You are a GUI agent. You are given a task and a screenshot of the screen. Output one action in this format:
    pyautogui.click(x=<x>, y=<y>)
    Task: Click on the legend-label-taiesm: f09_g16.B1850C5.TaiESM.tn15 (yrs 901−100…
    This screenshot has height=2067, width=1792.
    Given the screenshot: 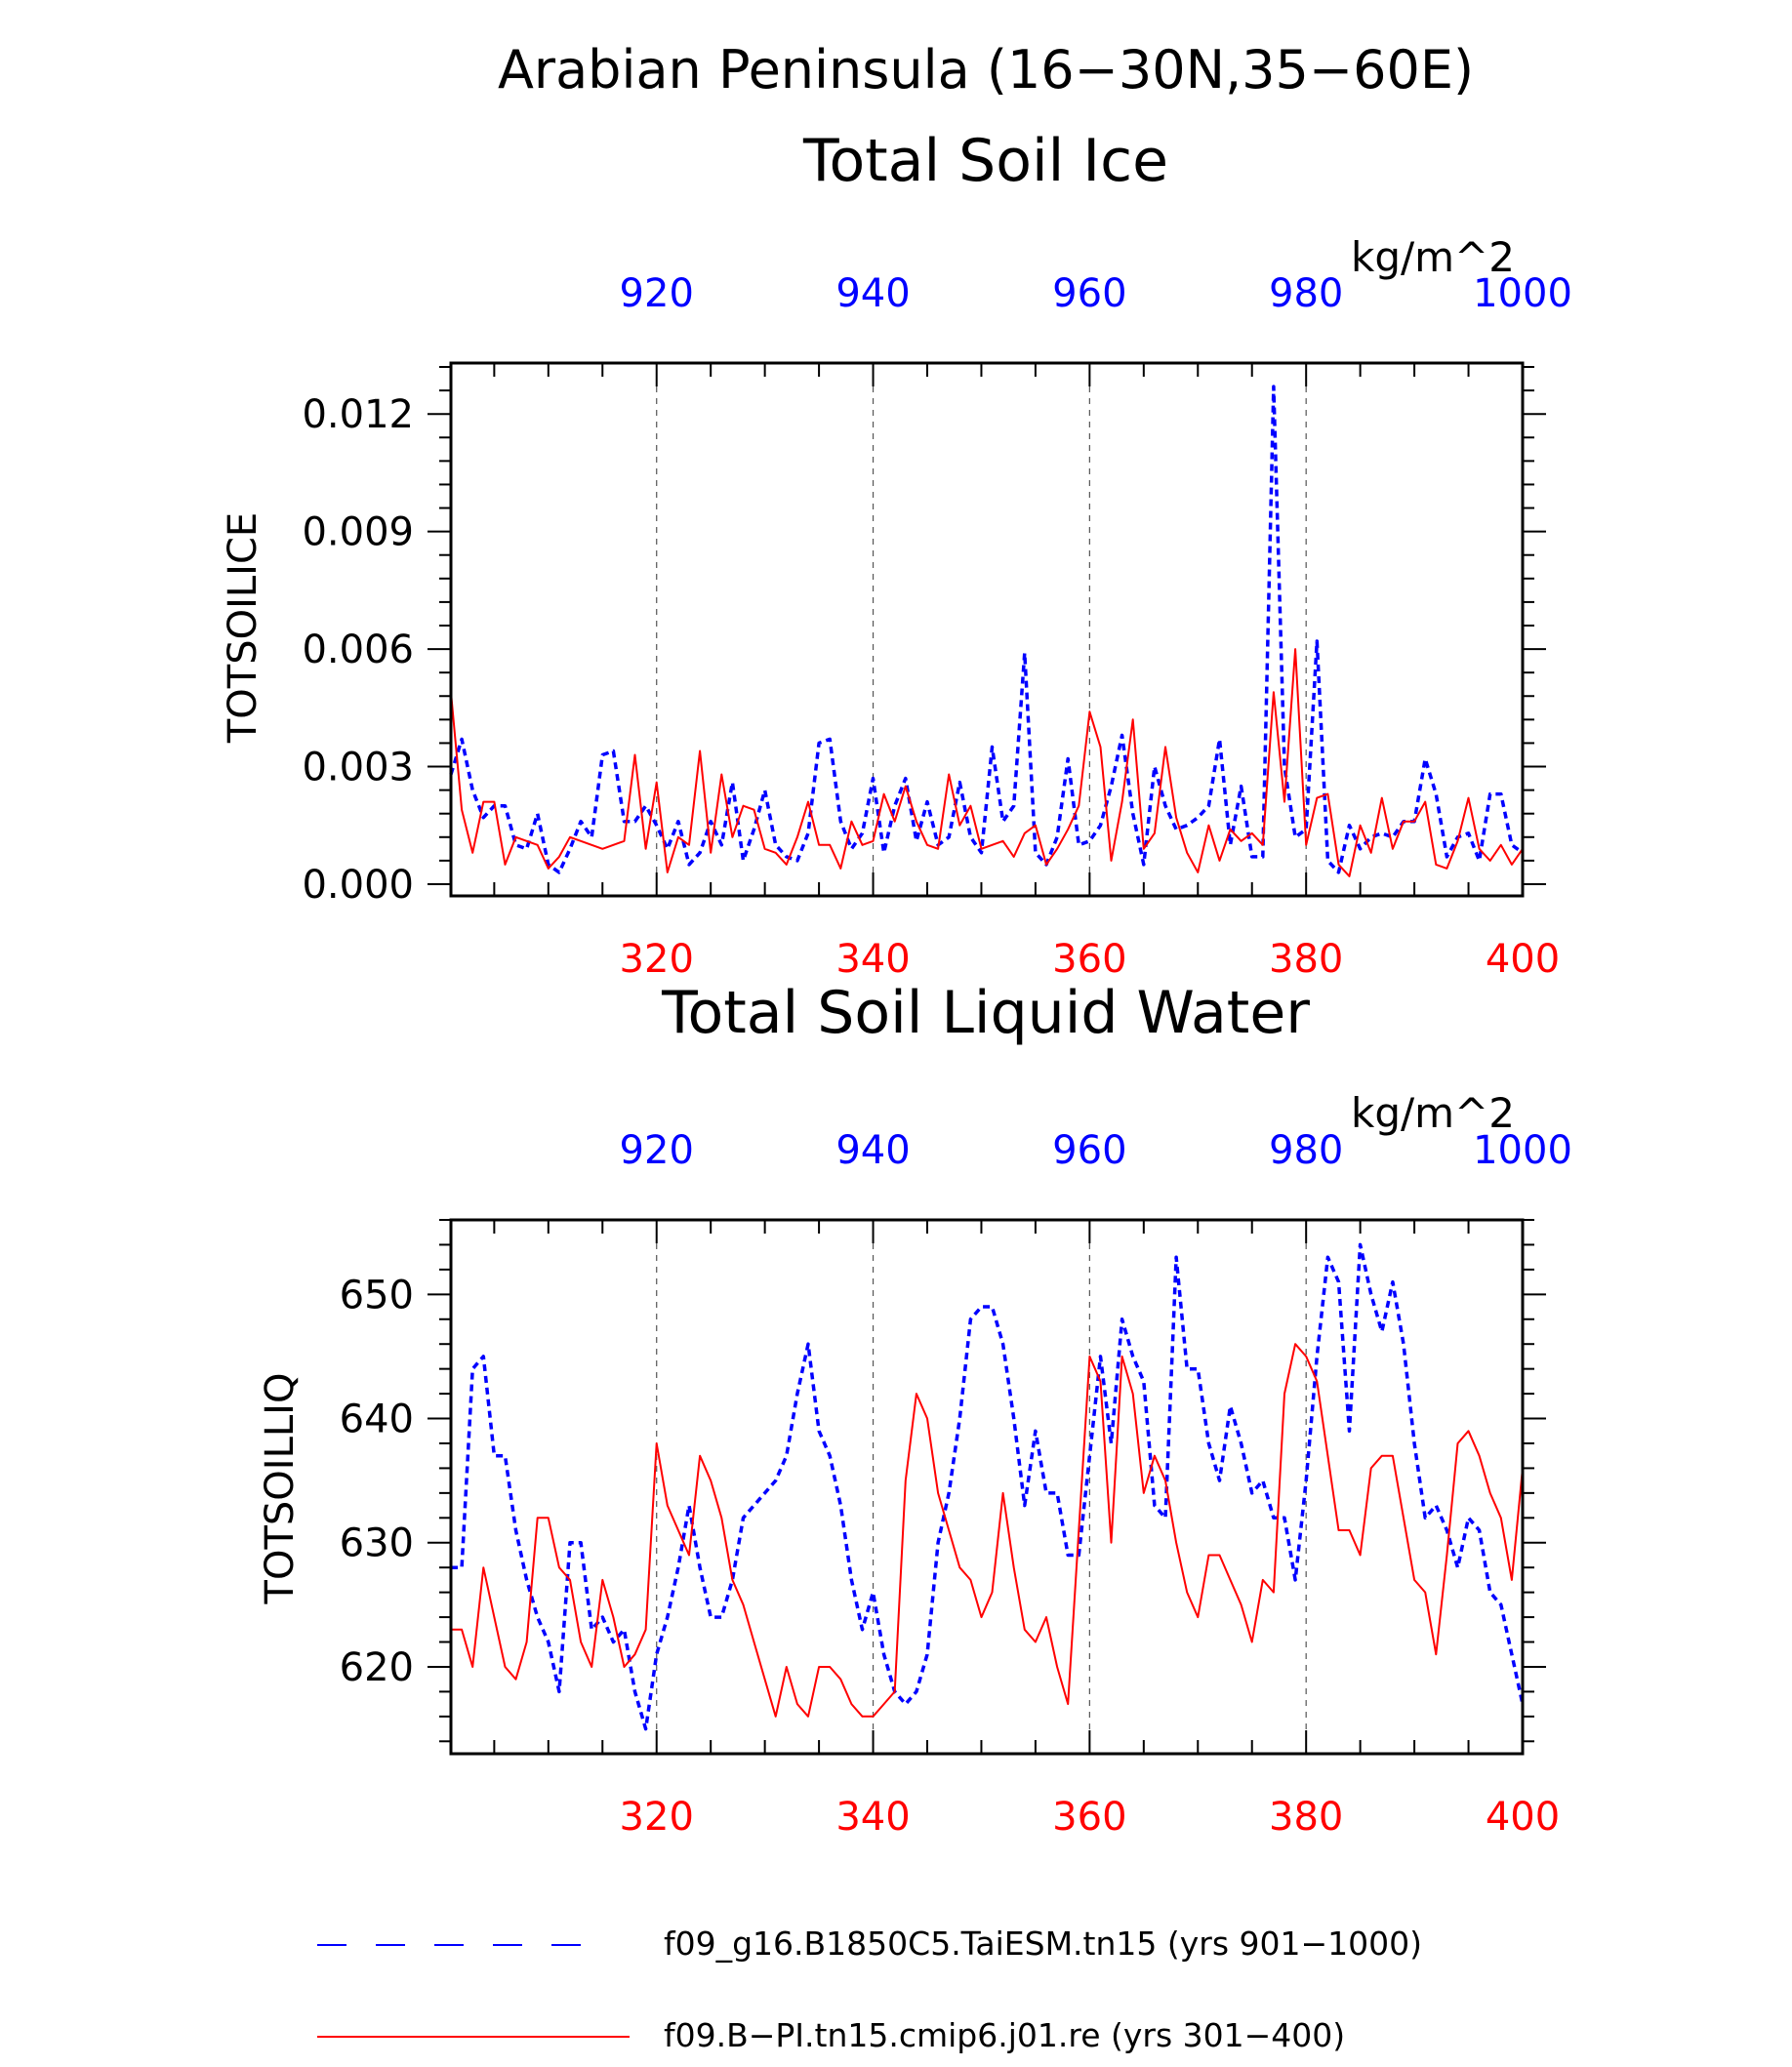 What is the action you would take?
    pyautogui.click(x=1043, y=1944)
    